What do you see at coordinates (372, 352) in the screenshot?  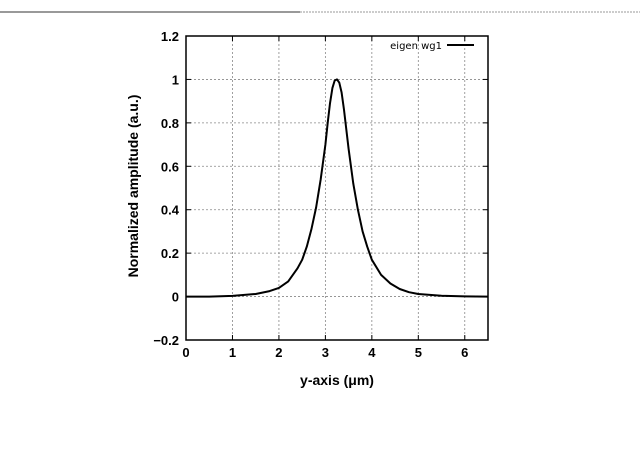 I see `x-tick-label: 4` at bounding box center [372, 352].